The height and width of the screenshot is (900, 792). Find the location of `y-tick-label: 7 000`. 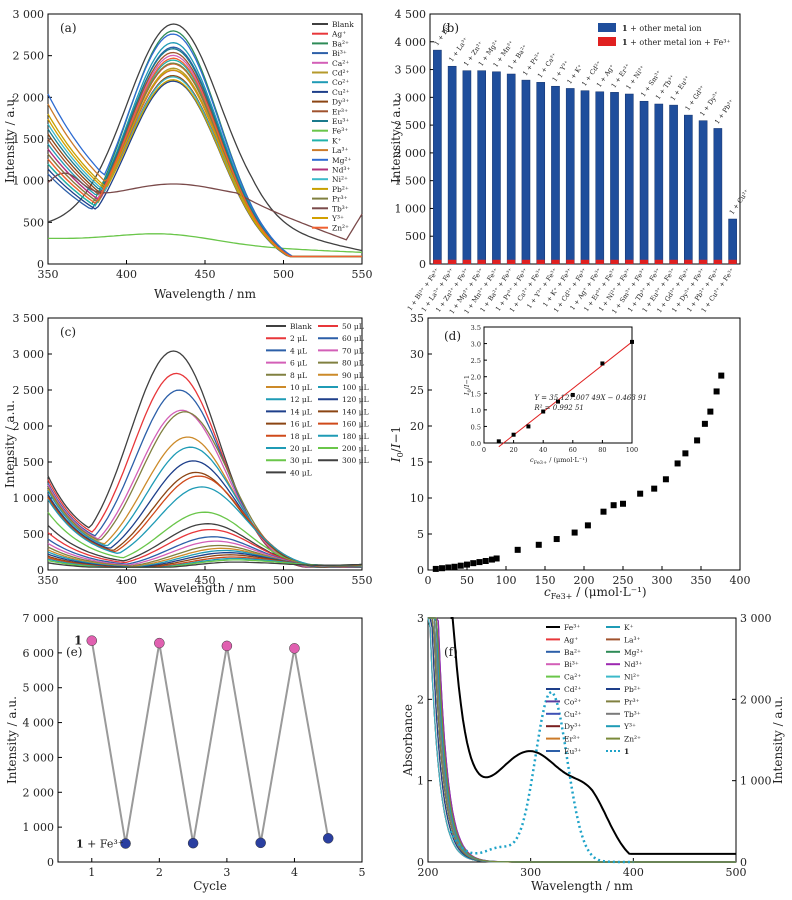

y-tick-label: 7 000 is located at coordinates (39, 618).